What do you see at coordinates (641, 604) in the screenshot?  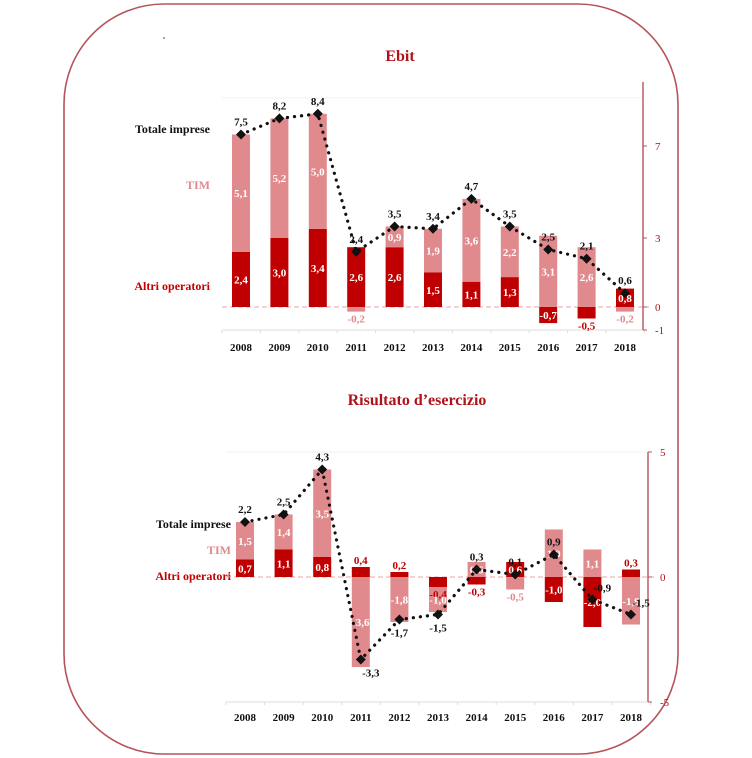 I see `data-label-totale-imprese: -1,5` at bounding box center [641, 604].